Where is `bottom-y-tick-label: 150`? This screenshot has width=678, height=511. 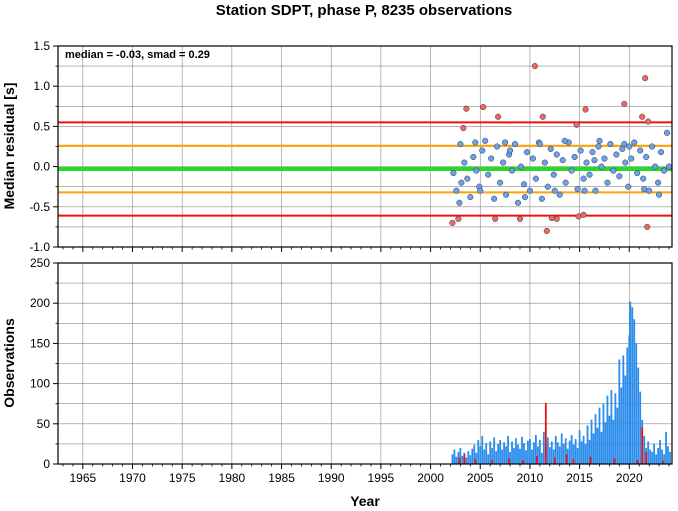 bottom-y-tick-label: 150 is located at coordinates (40, 343).